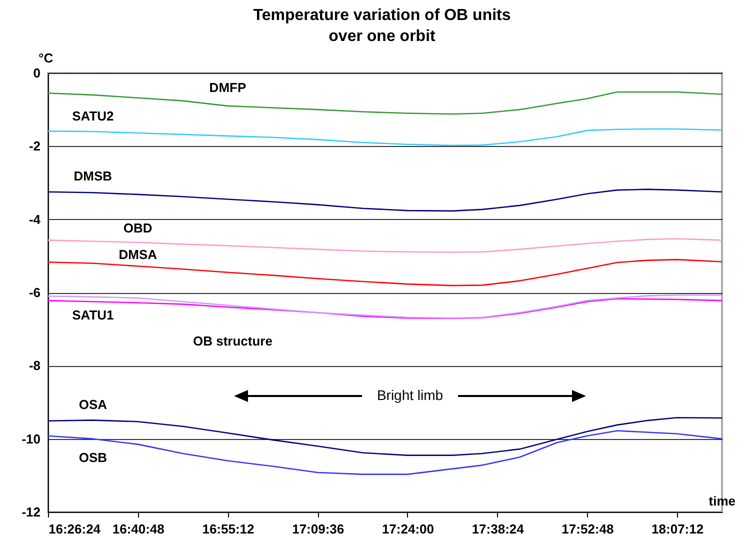  I want to click on y-axis-title: °C, so click(46, 58).